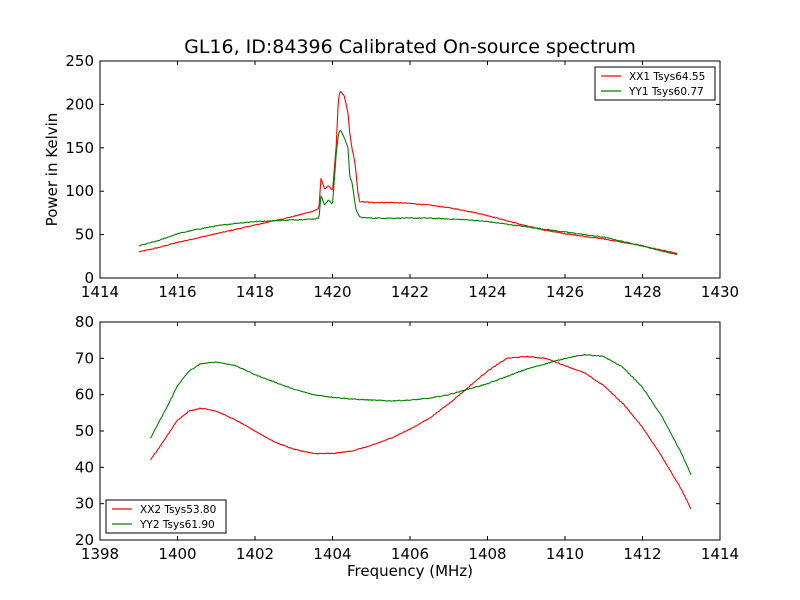 The width and height of the screenshot is (800, 600). I want to click on legend-entry: XX1 Tsys64.55, so click(667, 77).